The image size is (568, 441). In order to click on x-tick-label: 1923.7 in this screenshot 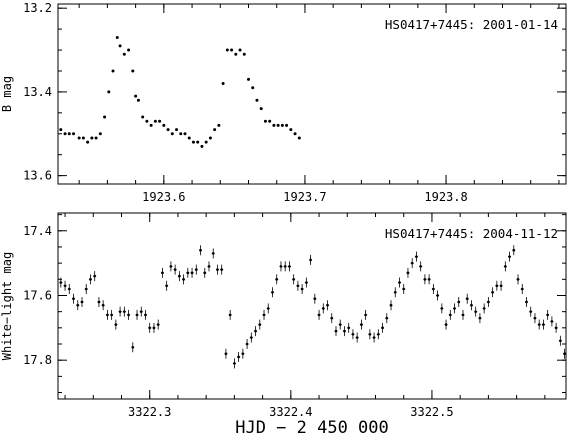, I will do `click(304, 197)`.